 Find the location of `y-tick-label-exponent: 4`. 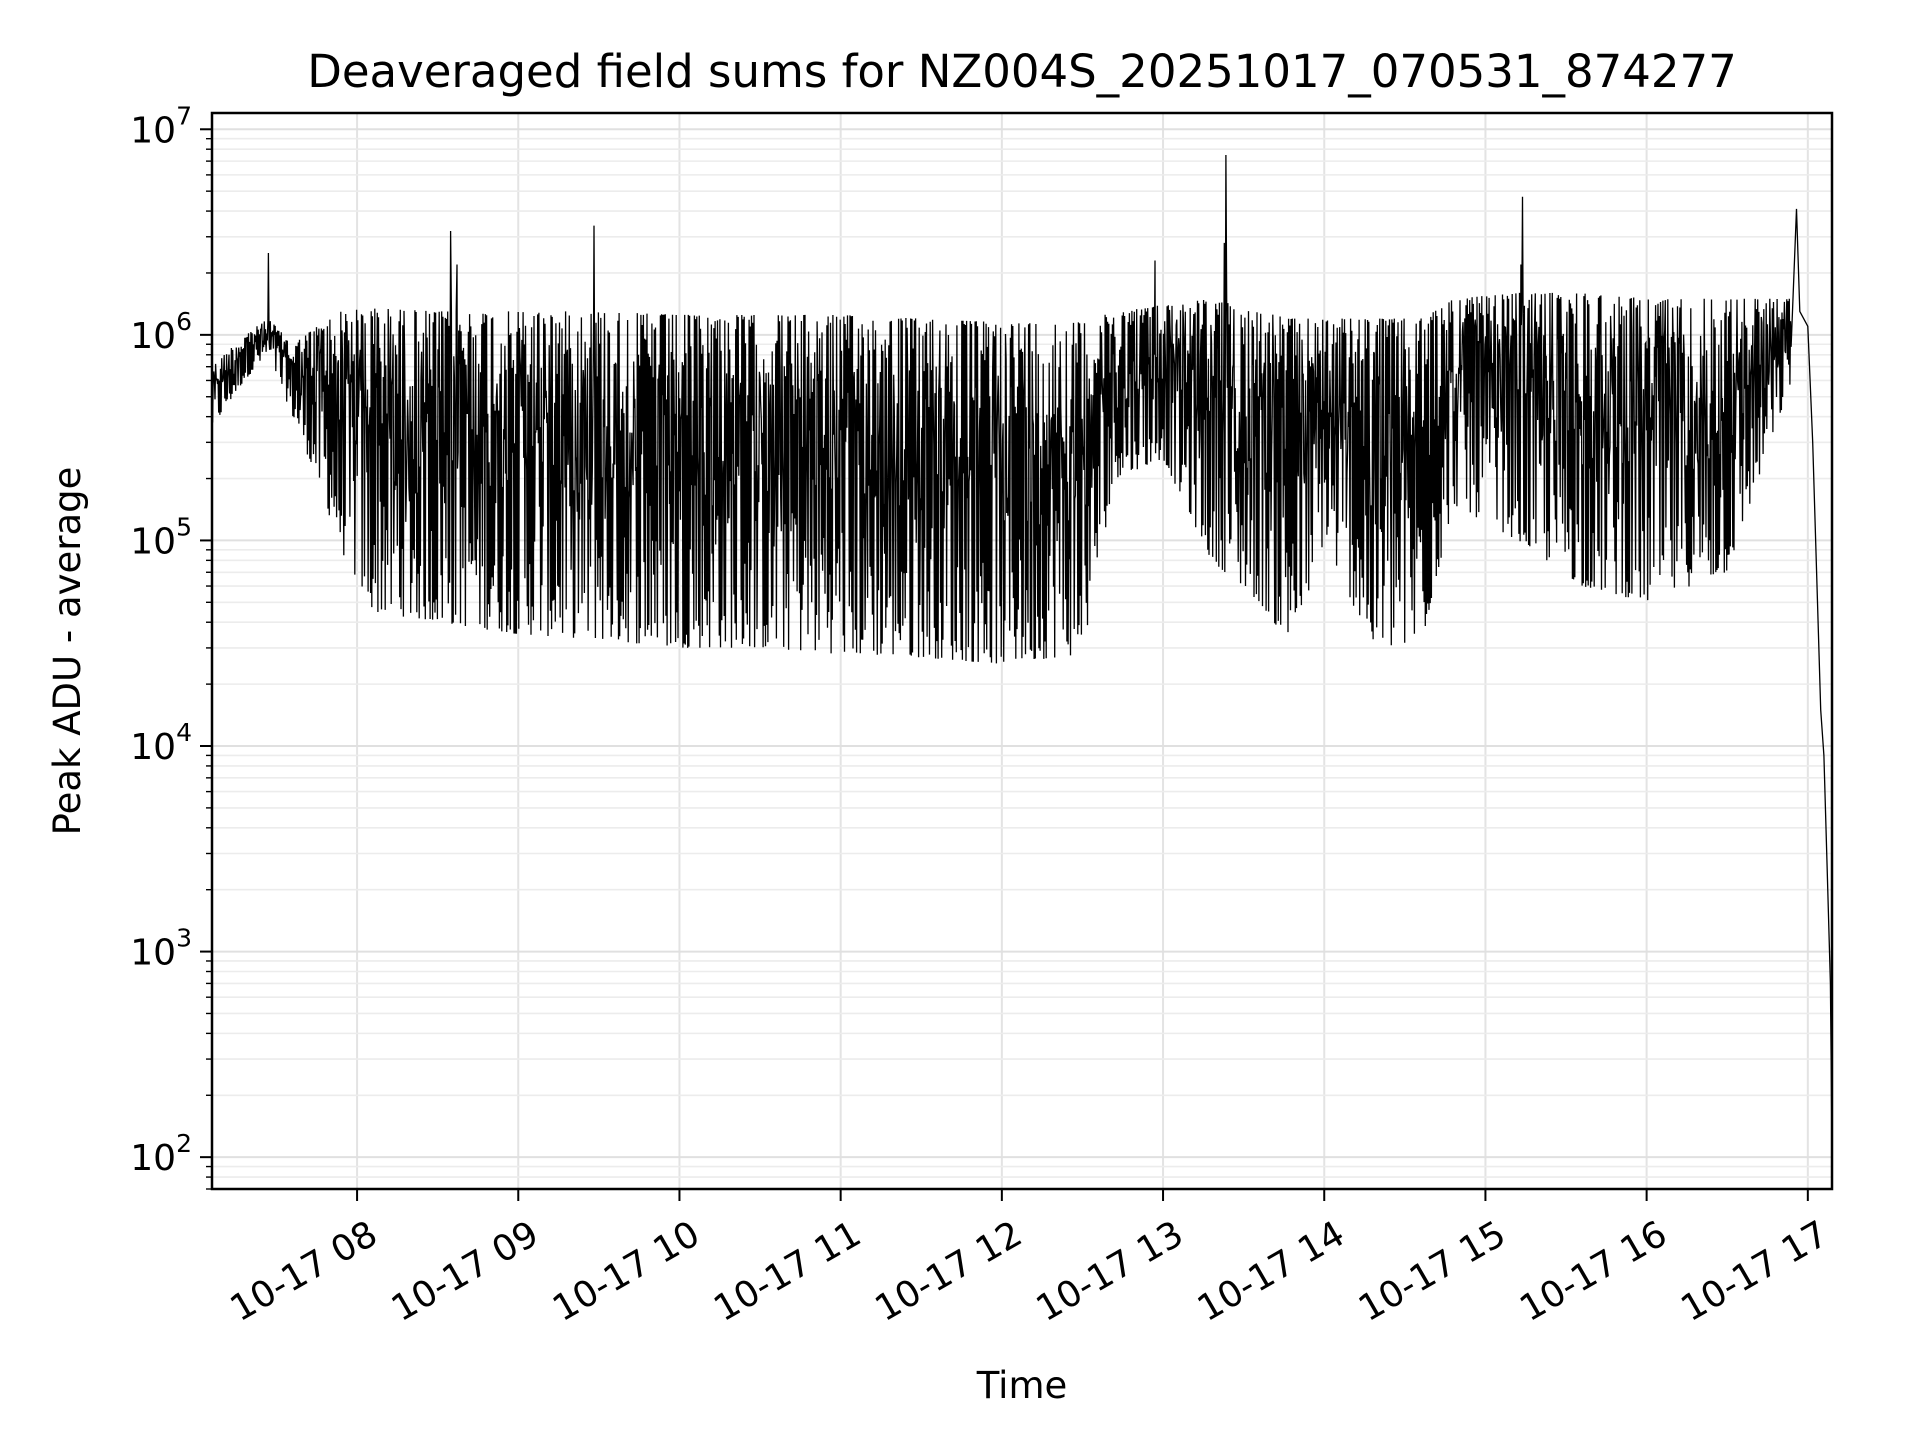

y-tick-label-exponent: 4 is located at coordinates (184, 732).